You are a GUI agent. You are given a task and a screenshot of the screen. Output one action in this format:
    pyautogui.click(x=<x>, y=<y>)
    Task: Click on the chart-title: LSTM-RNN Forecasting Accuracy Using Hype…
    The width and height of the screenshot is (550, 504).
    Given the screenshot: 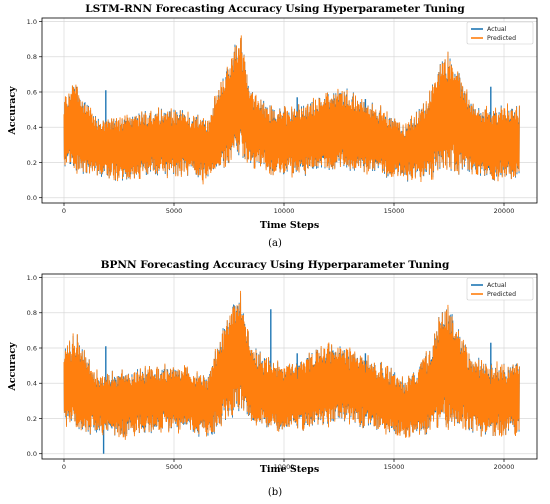 What is the action you would take?
    pyautogui.click(x=275, y=9)
    